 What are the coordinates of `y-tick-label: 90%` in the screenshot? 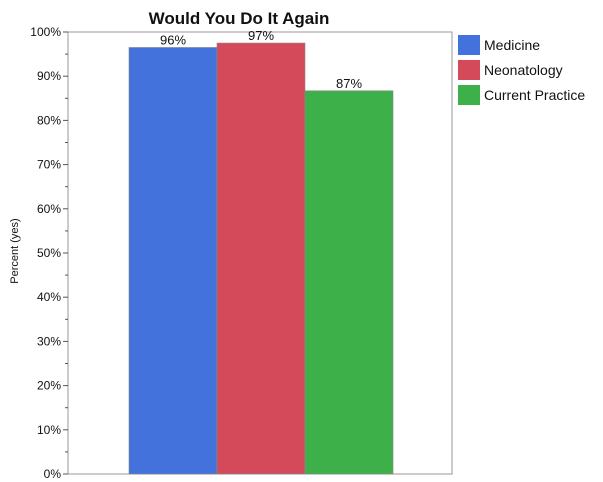 It's located at (49, 76).